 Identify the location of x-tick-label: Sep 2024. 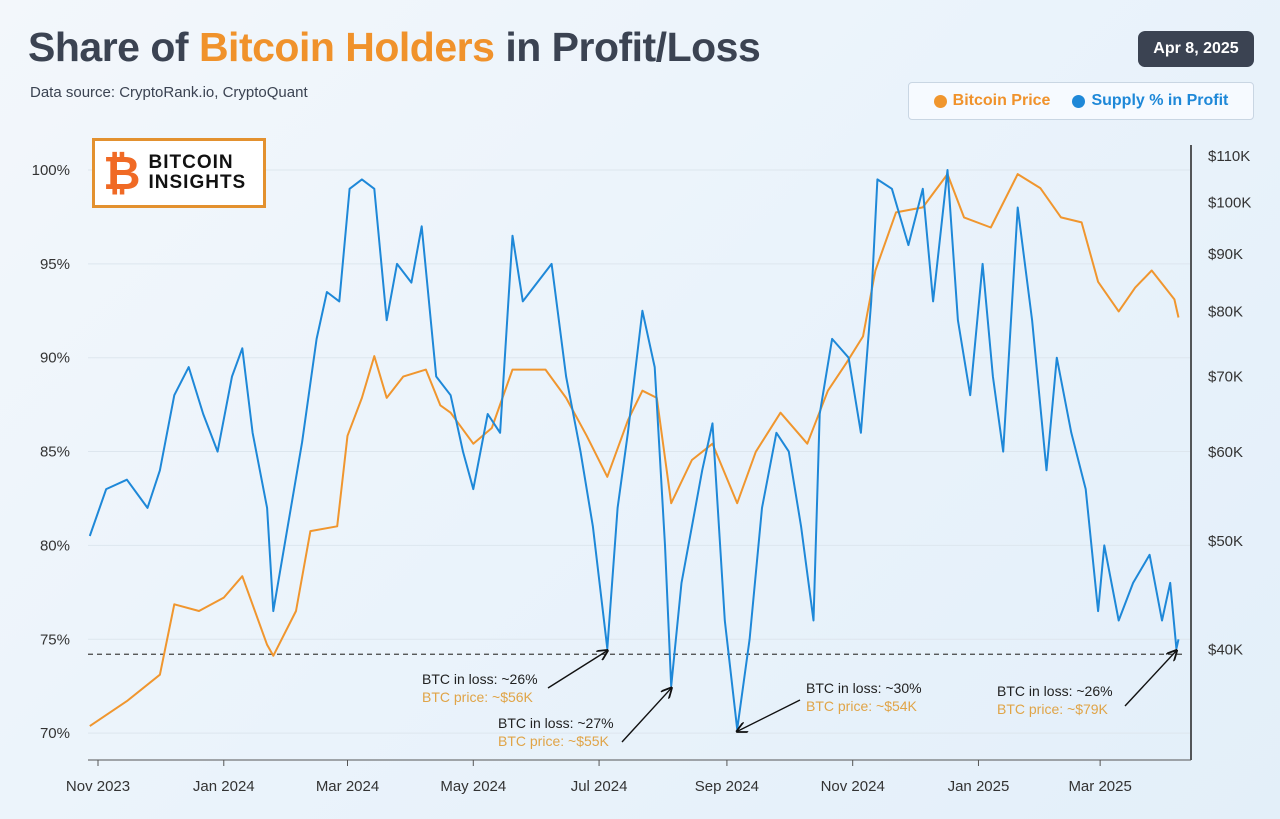
(727, 786).